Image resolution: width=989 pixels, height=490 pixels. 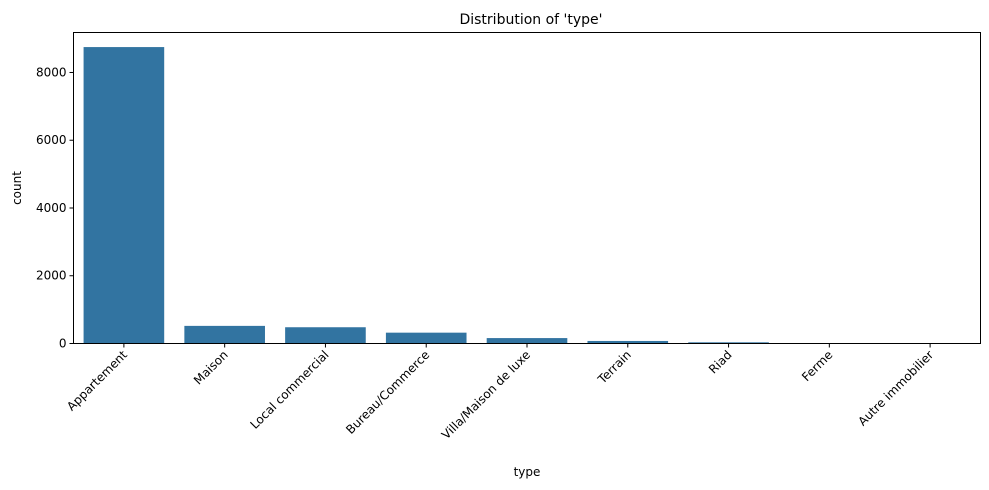 I want to click on bar-bureau-commerce, so click(x=426, y=338).